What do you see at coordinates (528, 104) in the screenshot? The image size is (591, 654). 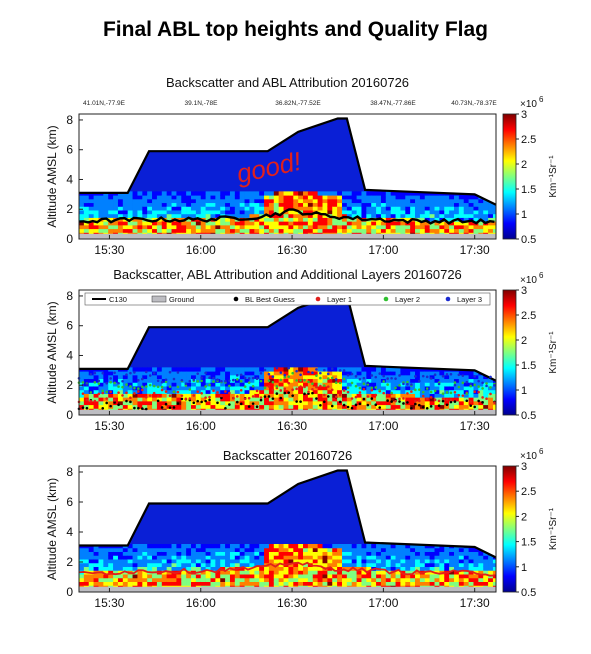 I see `colorbar-exponent: ×10` at bounding box center [528, 104].